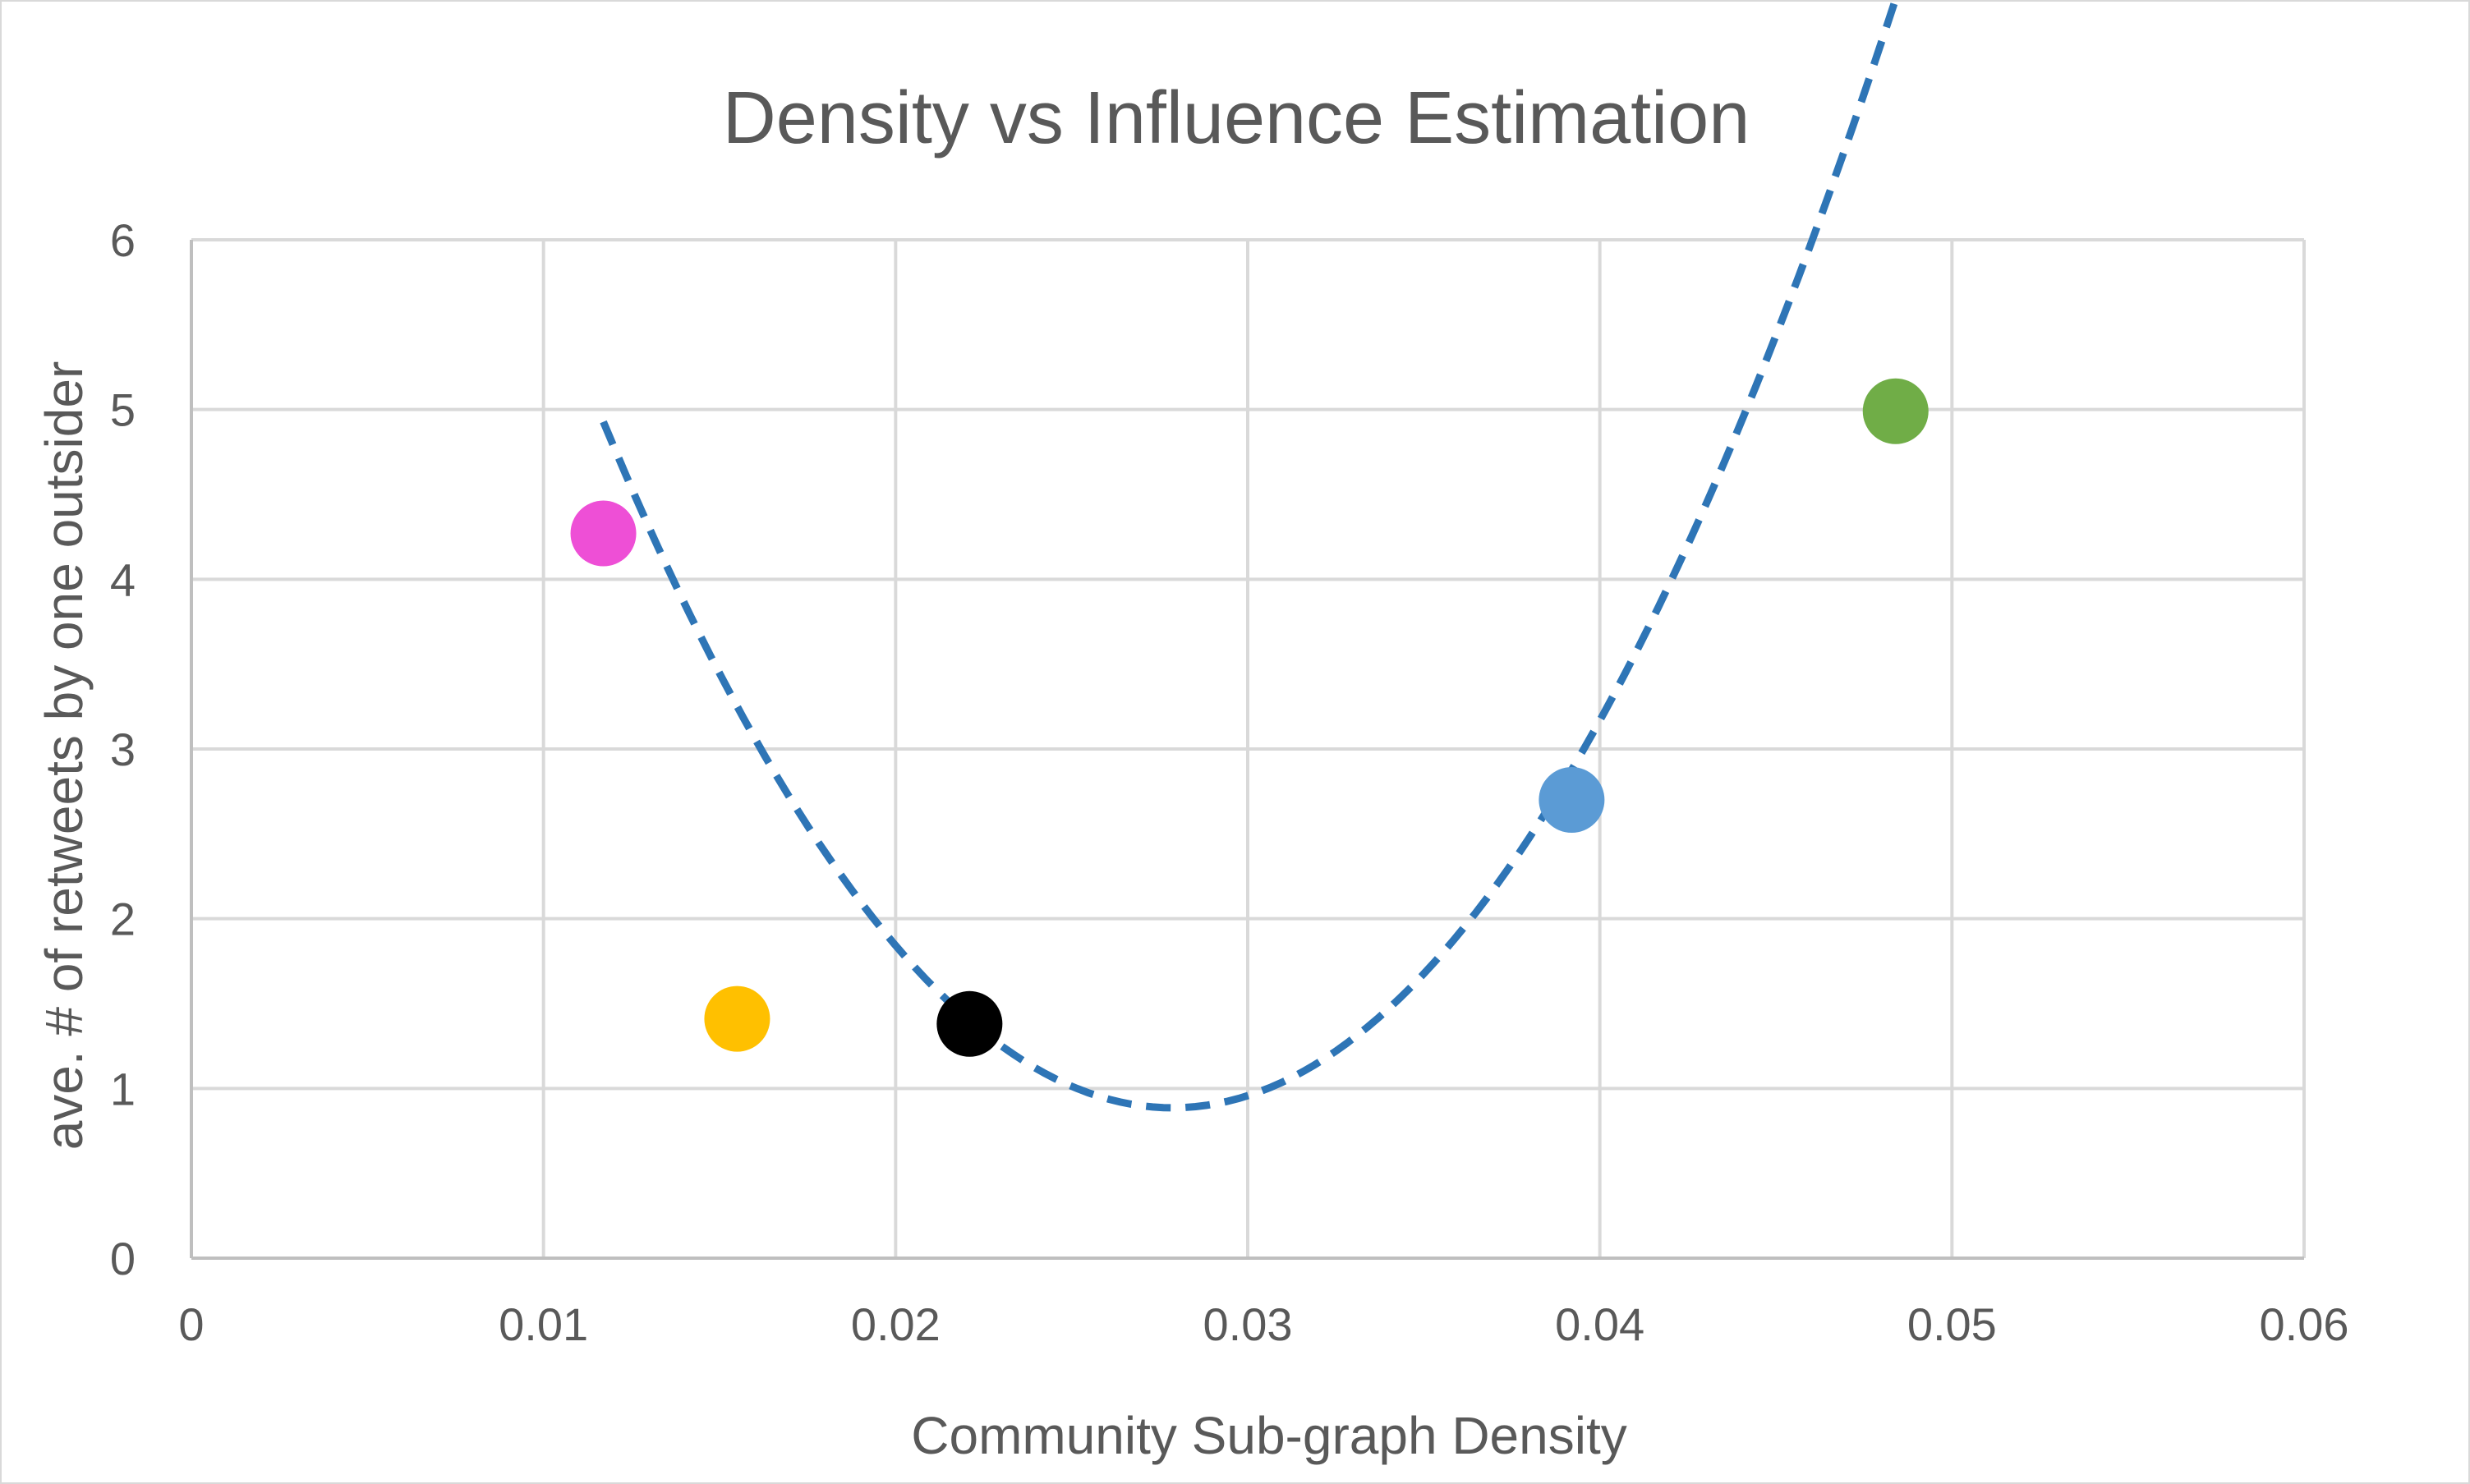 The image size is (2470, 1484). What do you see at coordinates (191, 1324) in the screenshot?
I see `x-tick-label: 0` at bounding box center [191, 1324].